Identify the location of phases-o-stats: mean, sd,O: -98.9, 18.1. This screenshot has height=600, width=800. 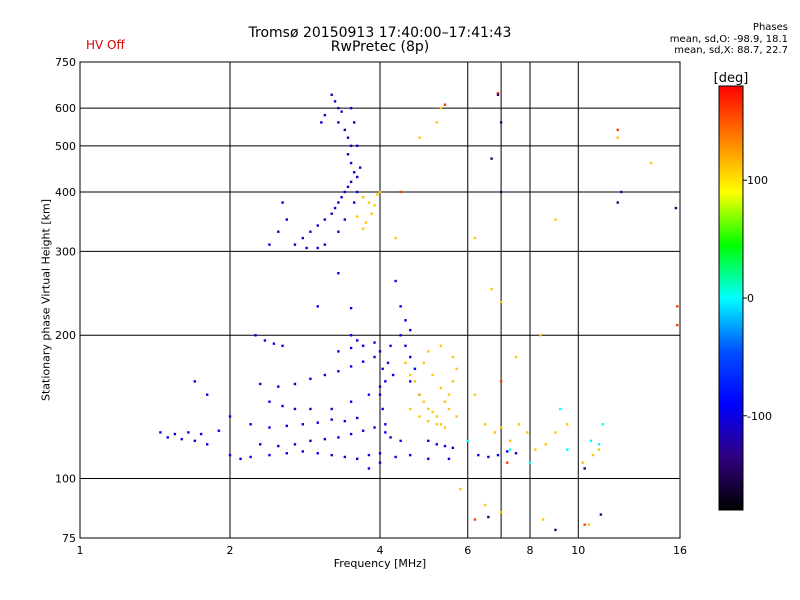
(728, 39).